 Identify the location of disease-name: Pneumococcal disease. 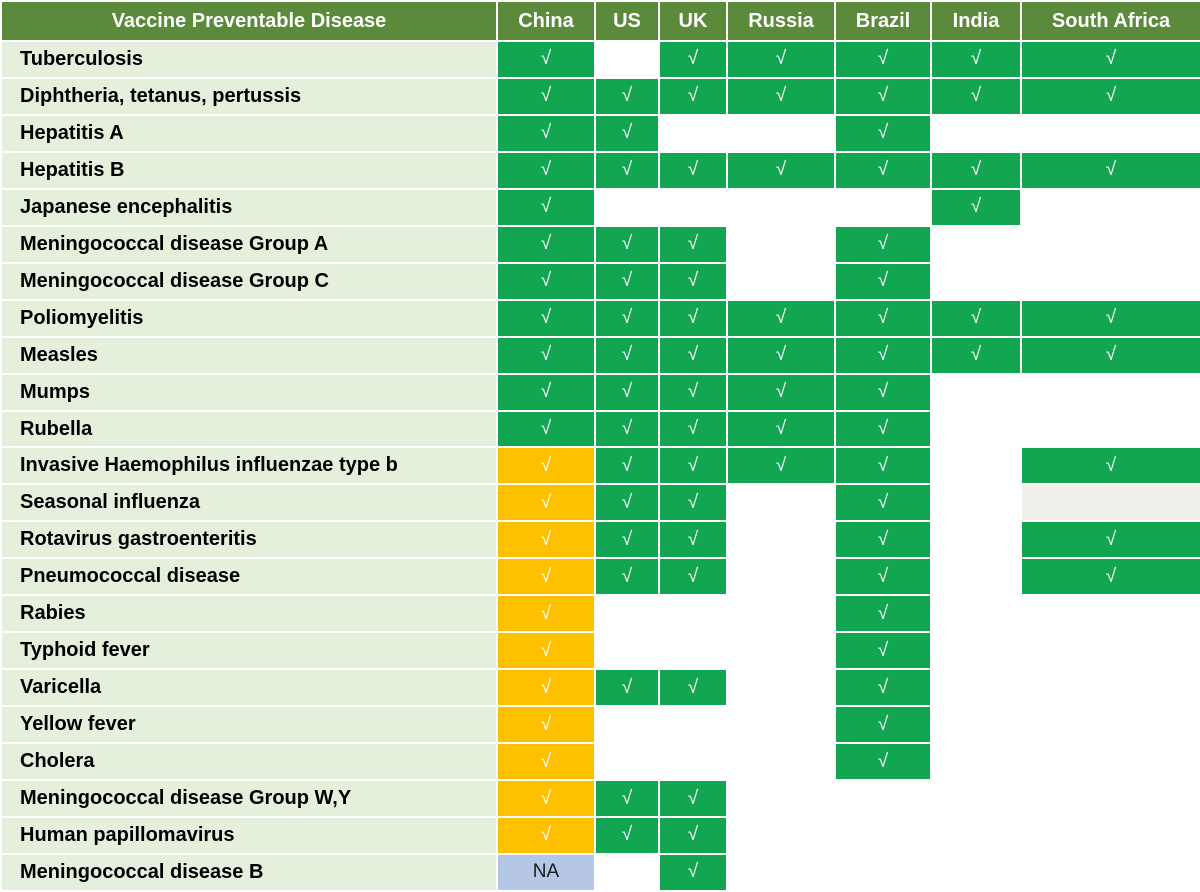
(249, 577).